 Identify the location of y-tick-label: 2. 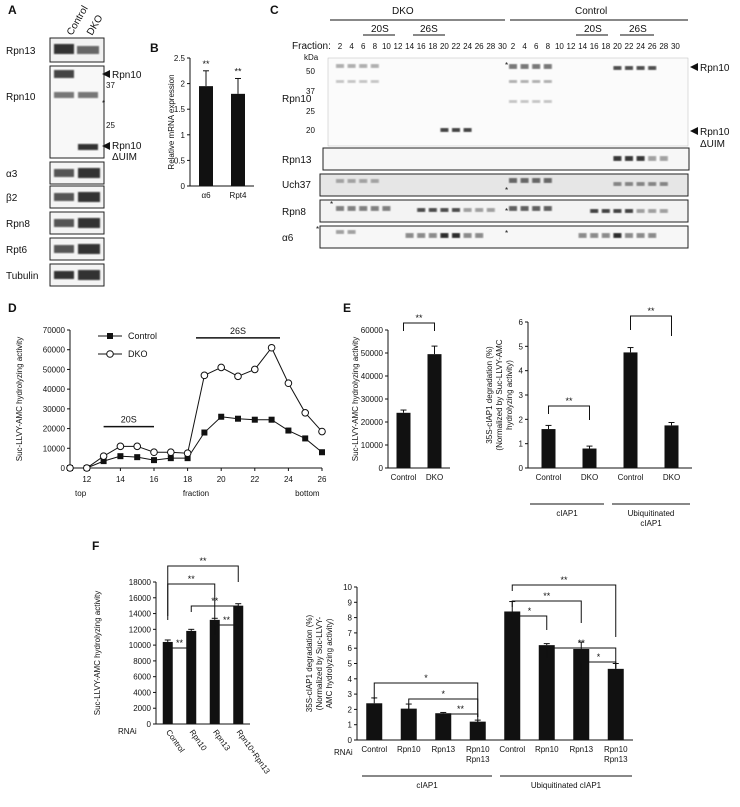
(183, 84).